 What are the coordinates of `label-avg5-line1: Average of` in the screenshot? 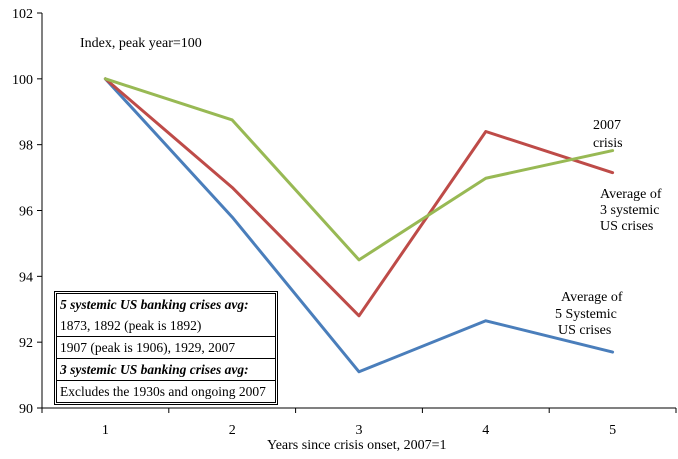 It's located at (592, 297).